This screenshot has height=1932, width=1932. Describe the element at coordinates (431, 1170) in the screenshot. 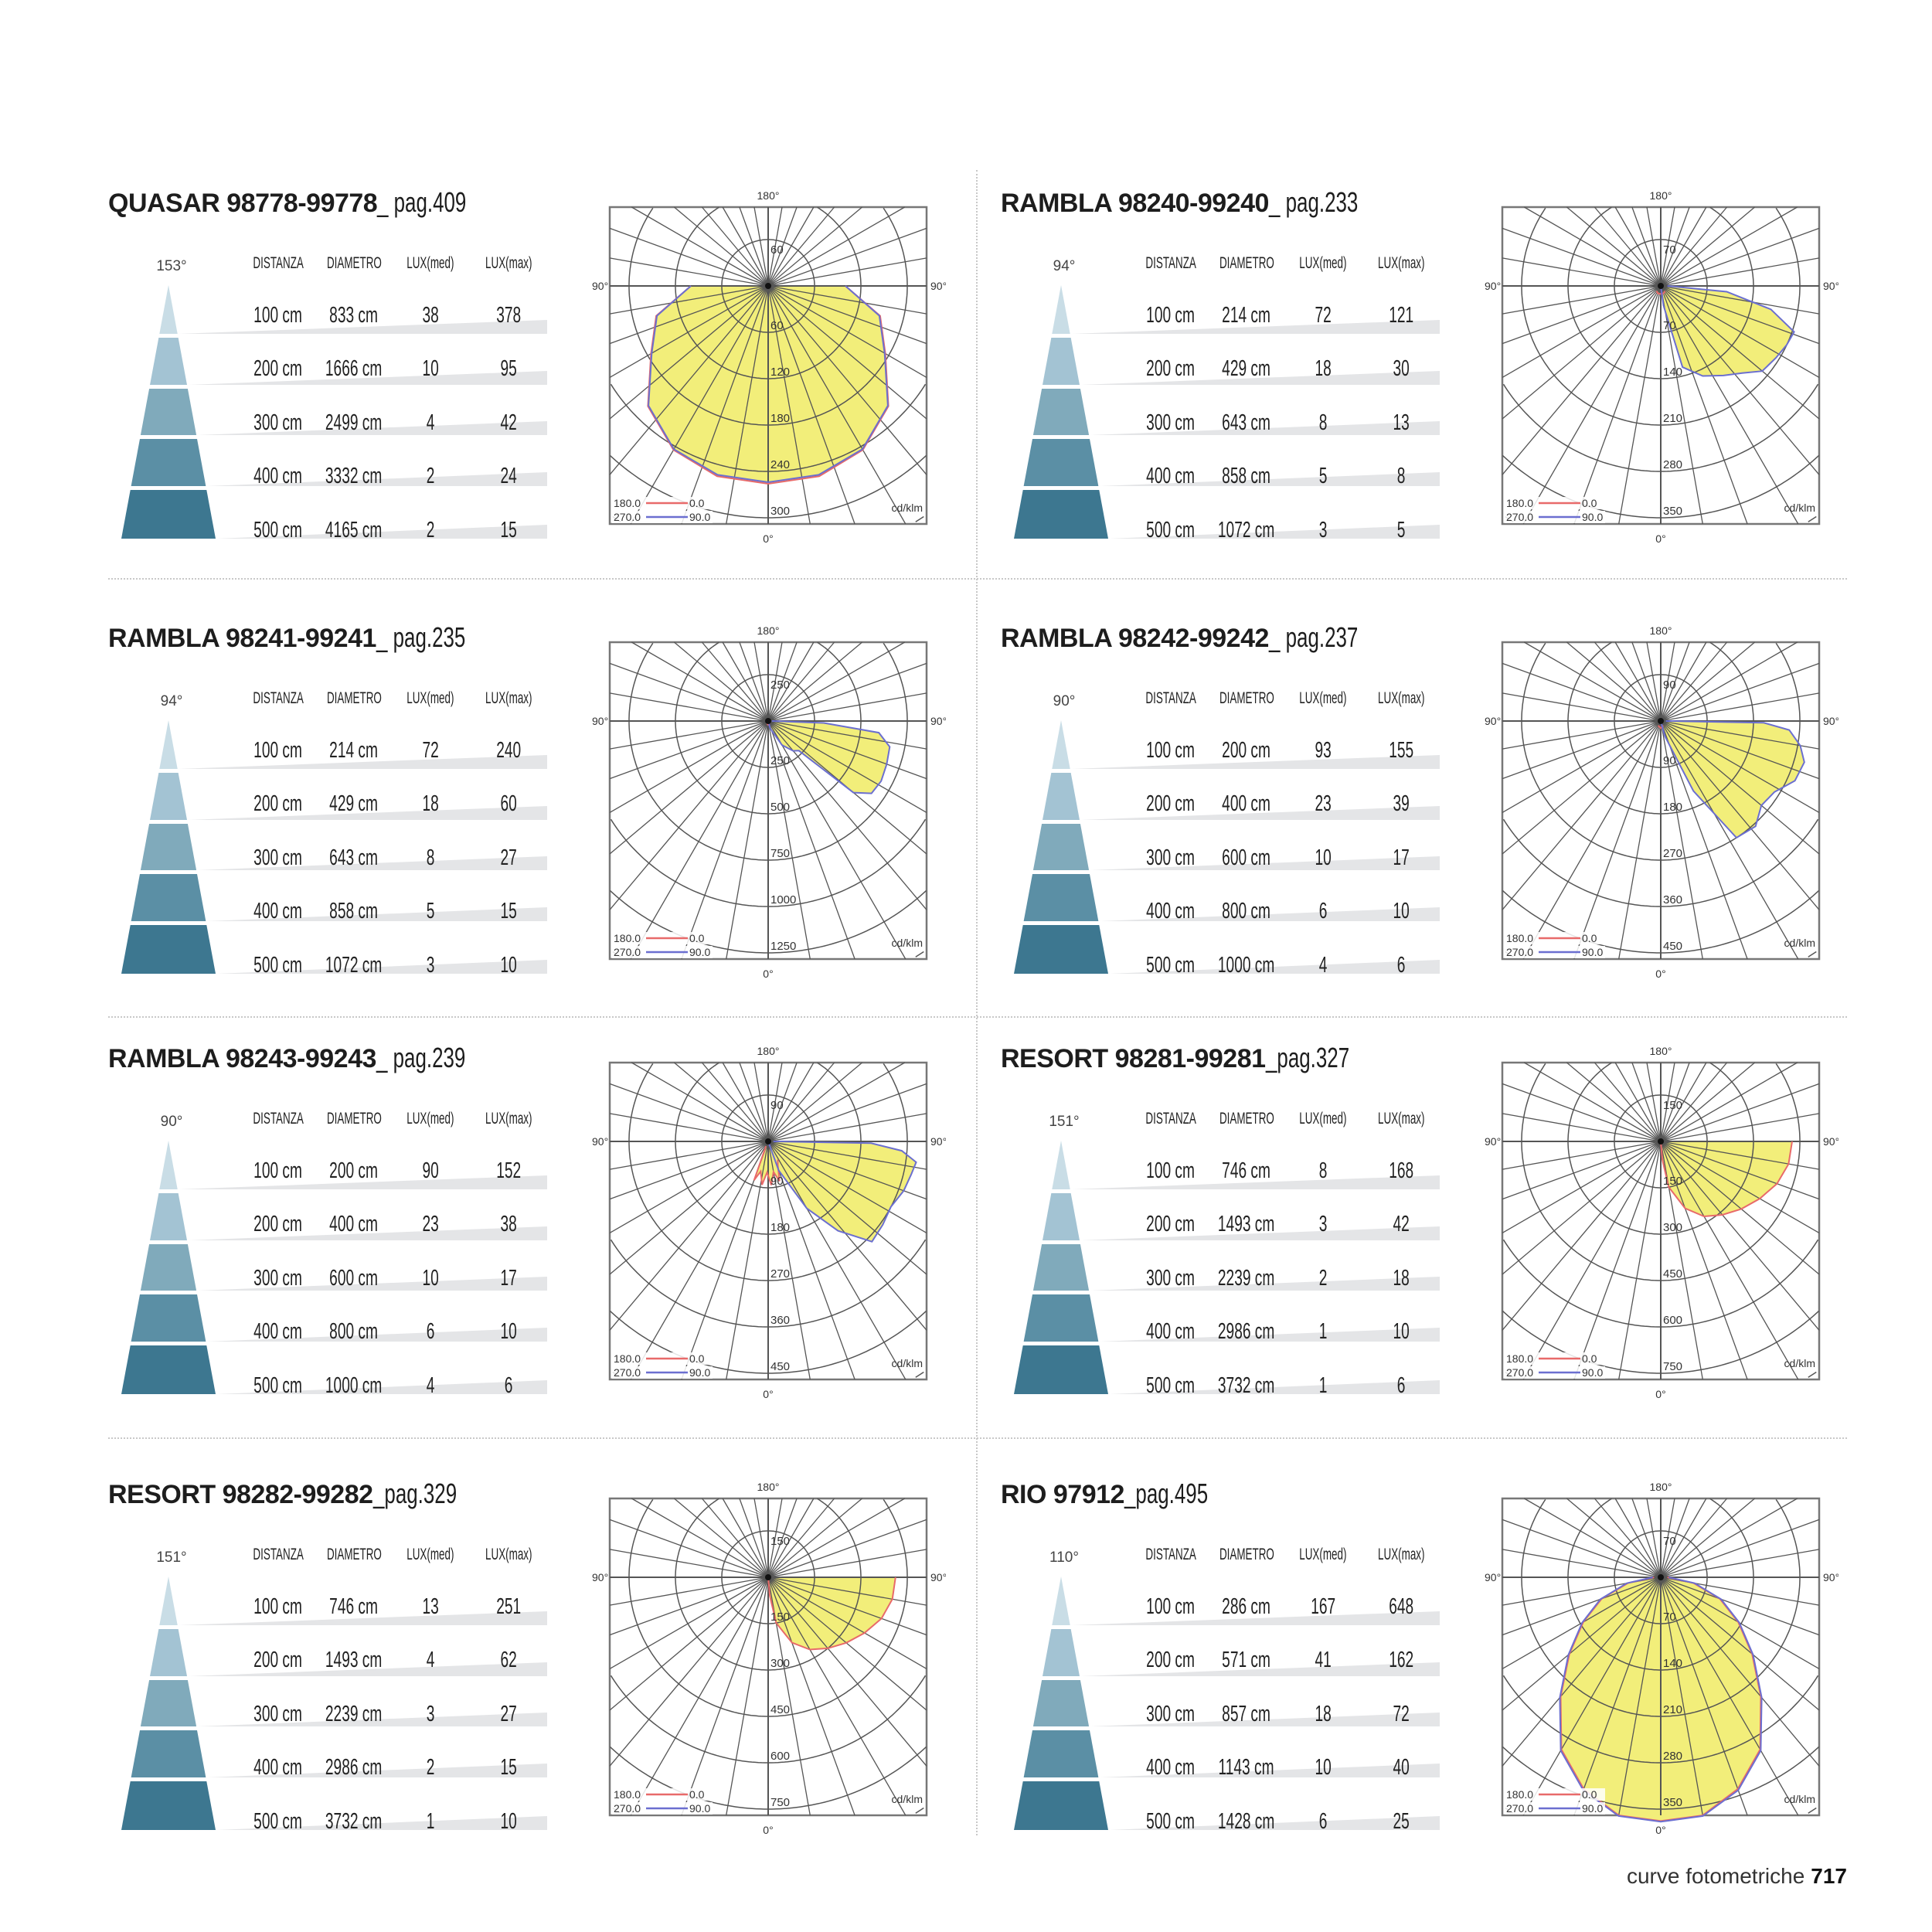

I see `cell-value: 90` at that location.